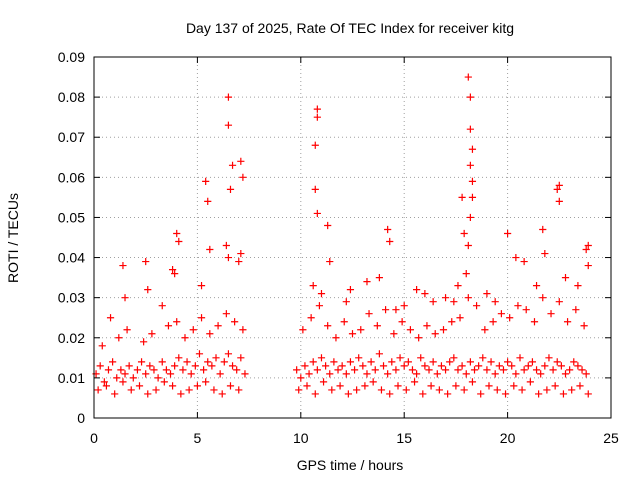  I want to click on x-axis-tick-labels: 0 5 10 15 20 25, so click(354, 438).